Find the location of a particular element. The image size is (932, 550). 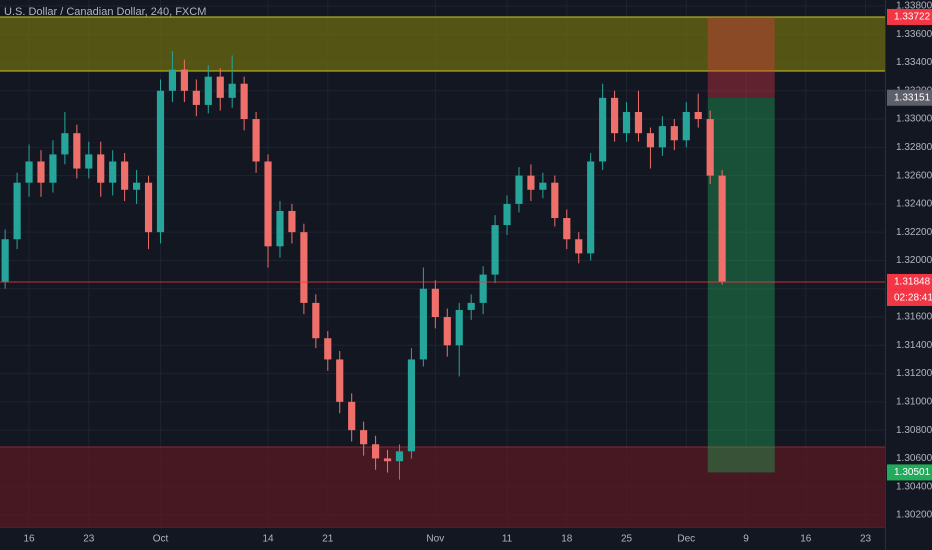

price-label: 1.30501 is located at coordinates (912, 472).